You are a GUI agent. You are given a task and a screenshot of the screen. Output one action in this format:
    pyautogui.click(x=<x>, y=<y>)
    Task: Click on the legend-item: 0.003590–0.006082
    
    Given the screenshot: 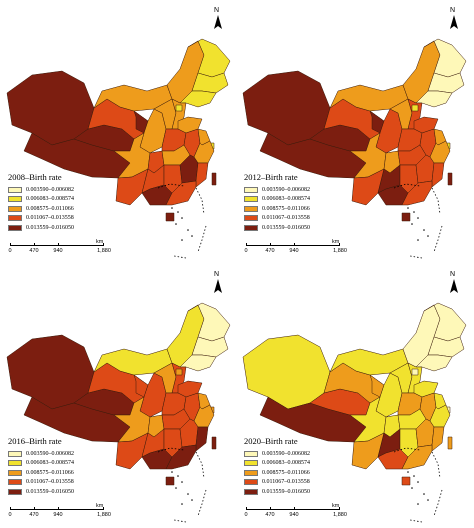 What is the action you would take?
    pyautogui.click(x=277, y=454)
    